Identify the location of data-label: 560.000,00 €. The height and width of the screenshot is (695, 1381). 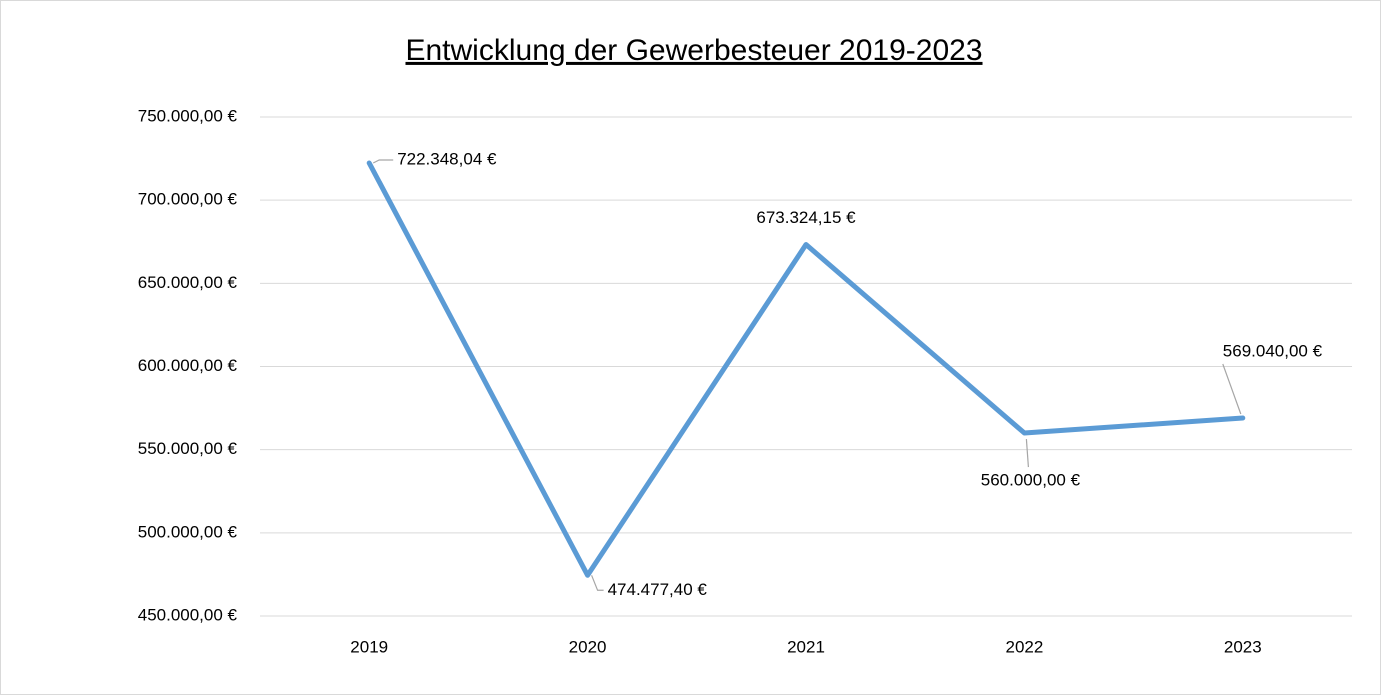
(1031, 480).